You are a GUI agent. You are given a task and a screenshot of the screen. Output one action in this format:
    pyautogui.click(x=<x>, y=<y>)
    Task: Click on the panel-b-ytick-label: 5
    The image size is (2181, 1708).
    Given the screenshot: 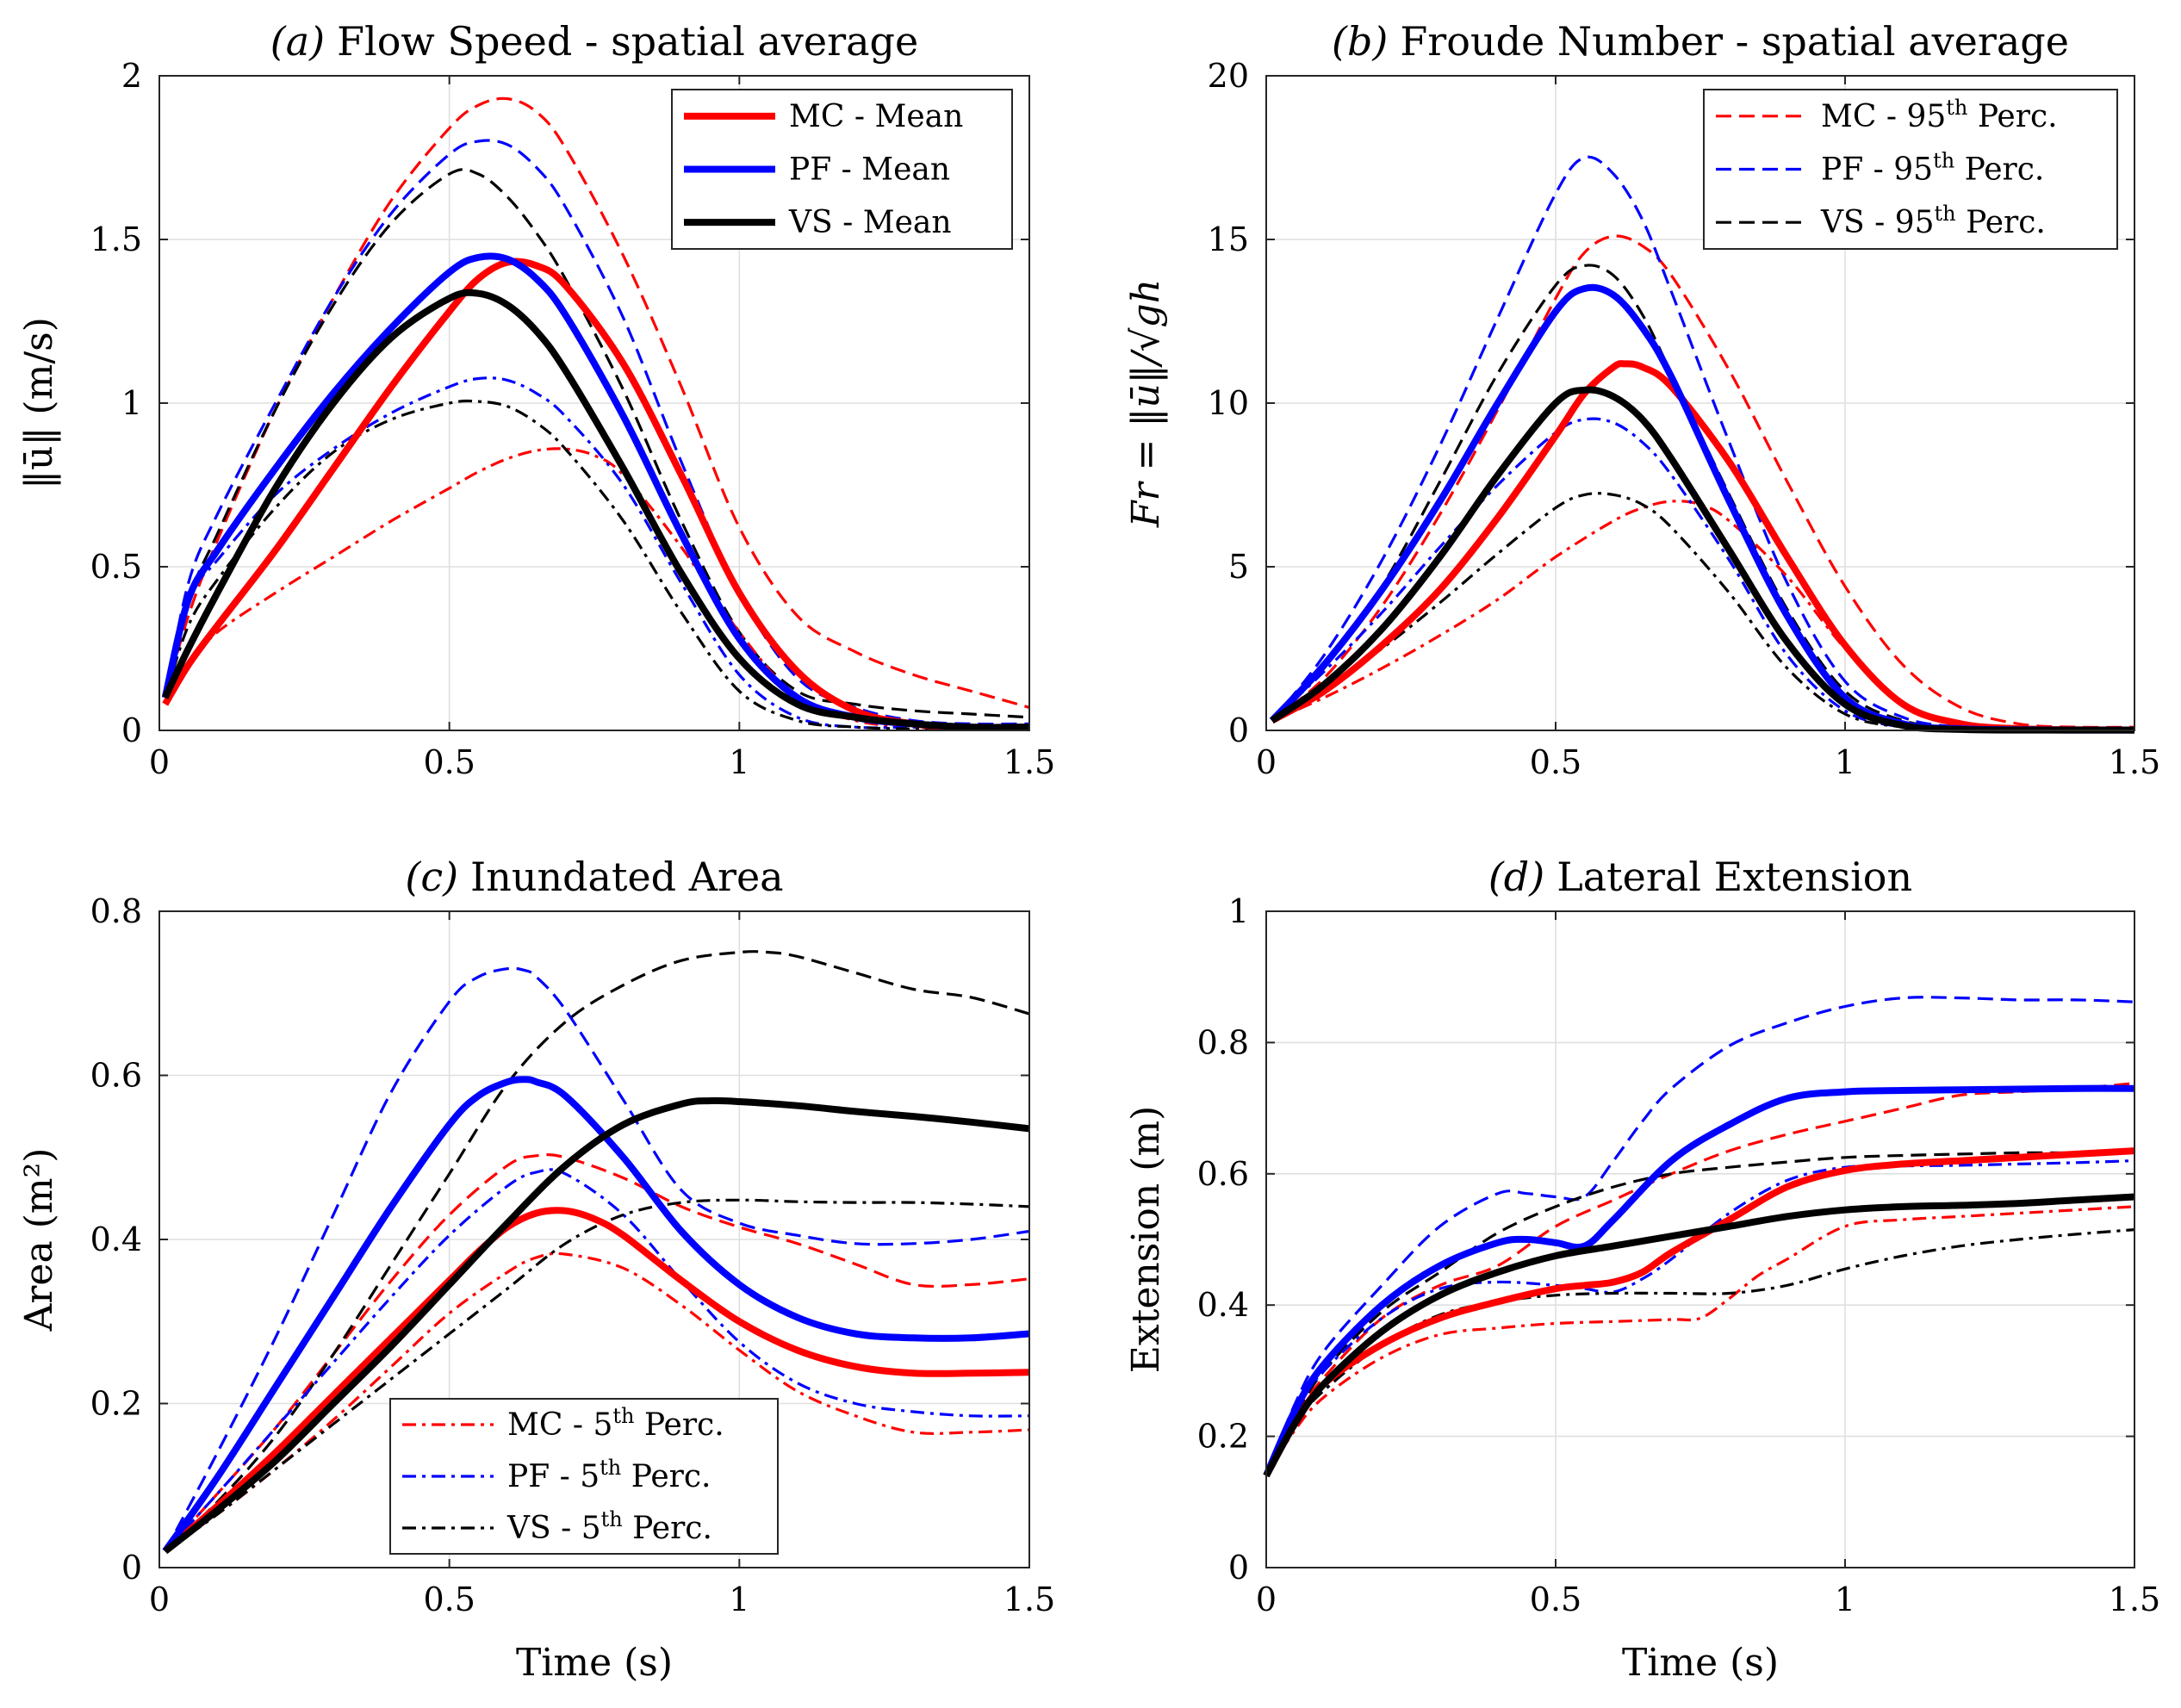 What is the action you would take?
    pyautogui.click(x=1238, y=567)
    